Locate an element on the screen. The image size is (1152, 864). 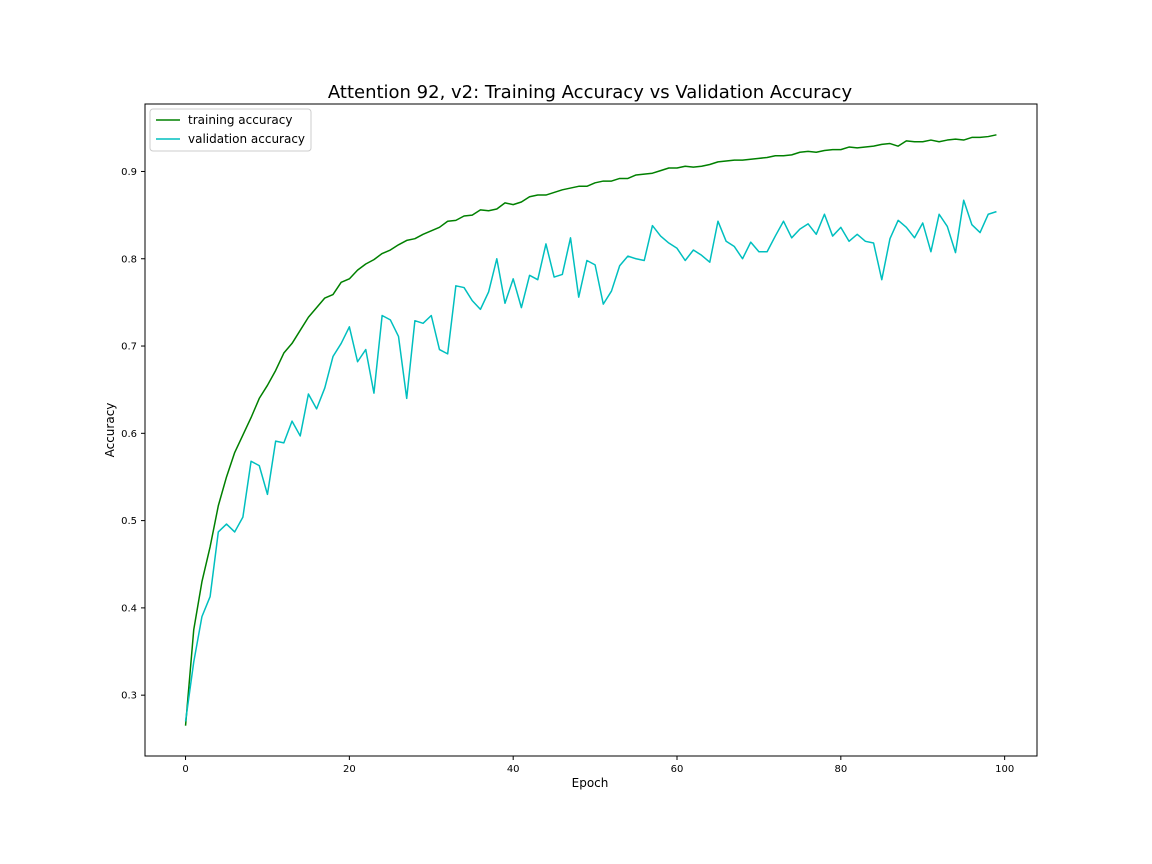
legend-label-validation: validation accuracy is located at coordinates (246, 139).